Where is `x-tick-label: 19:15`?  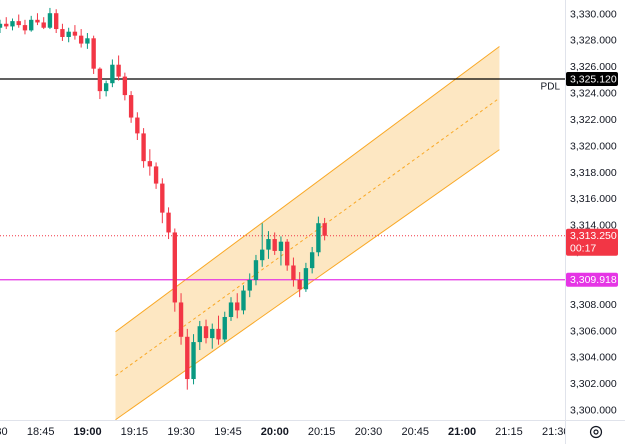
x-tick-label: 19:15 is located at coordinates (135, 432).